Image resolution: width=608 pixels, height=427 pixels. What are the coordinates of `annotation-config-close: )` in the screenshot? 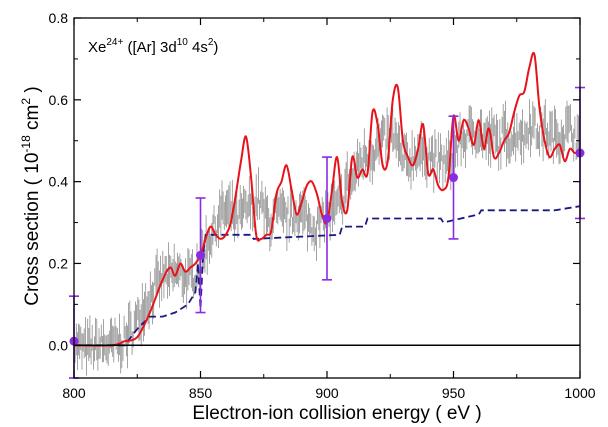 It's located at (215, 47).